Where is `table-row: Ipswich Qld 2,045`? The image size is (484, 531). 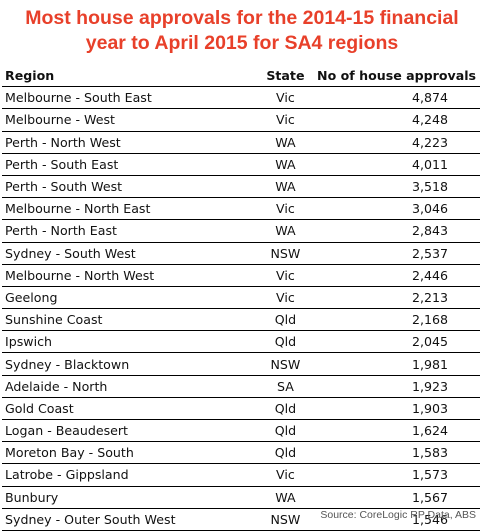
table-row: Ipswich Qld 2,045 is located at coordinates (241, 342).